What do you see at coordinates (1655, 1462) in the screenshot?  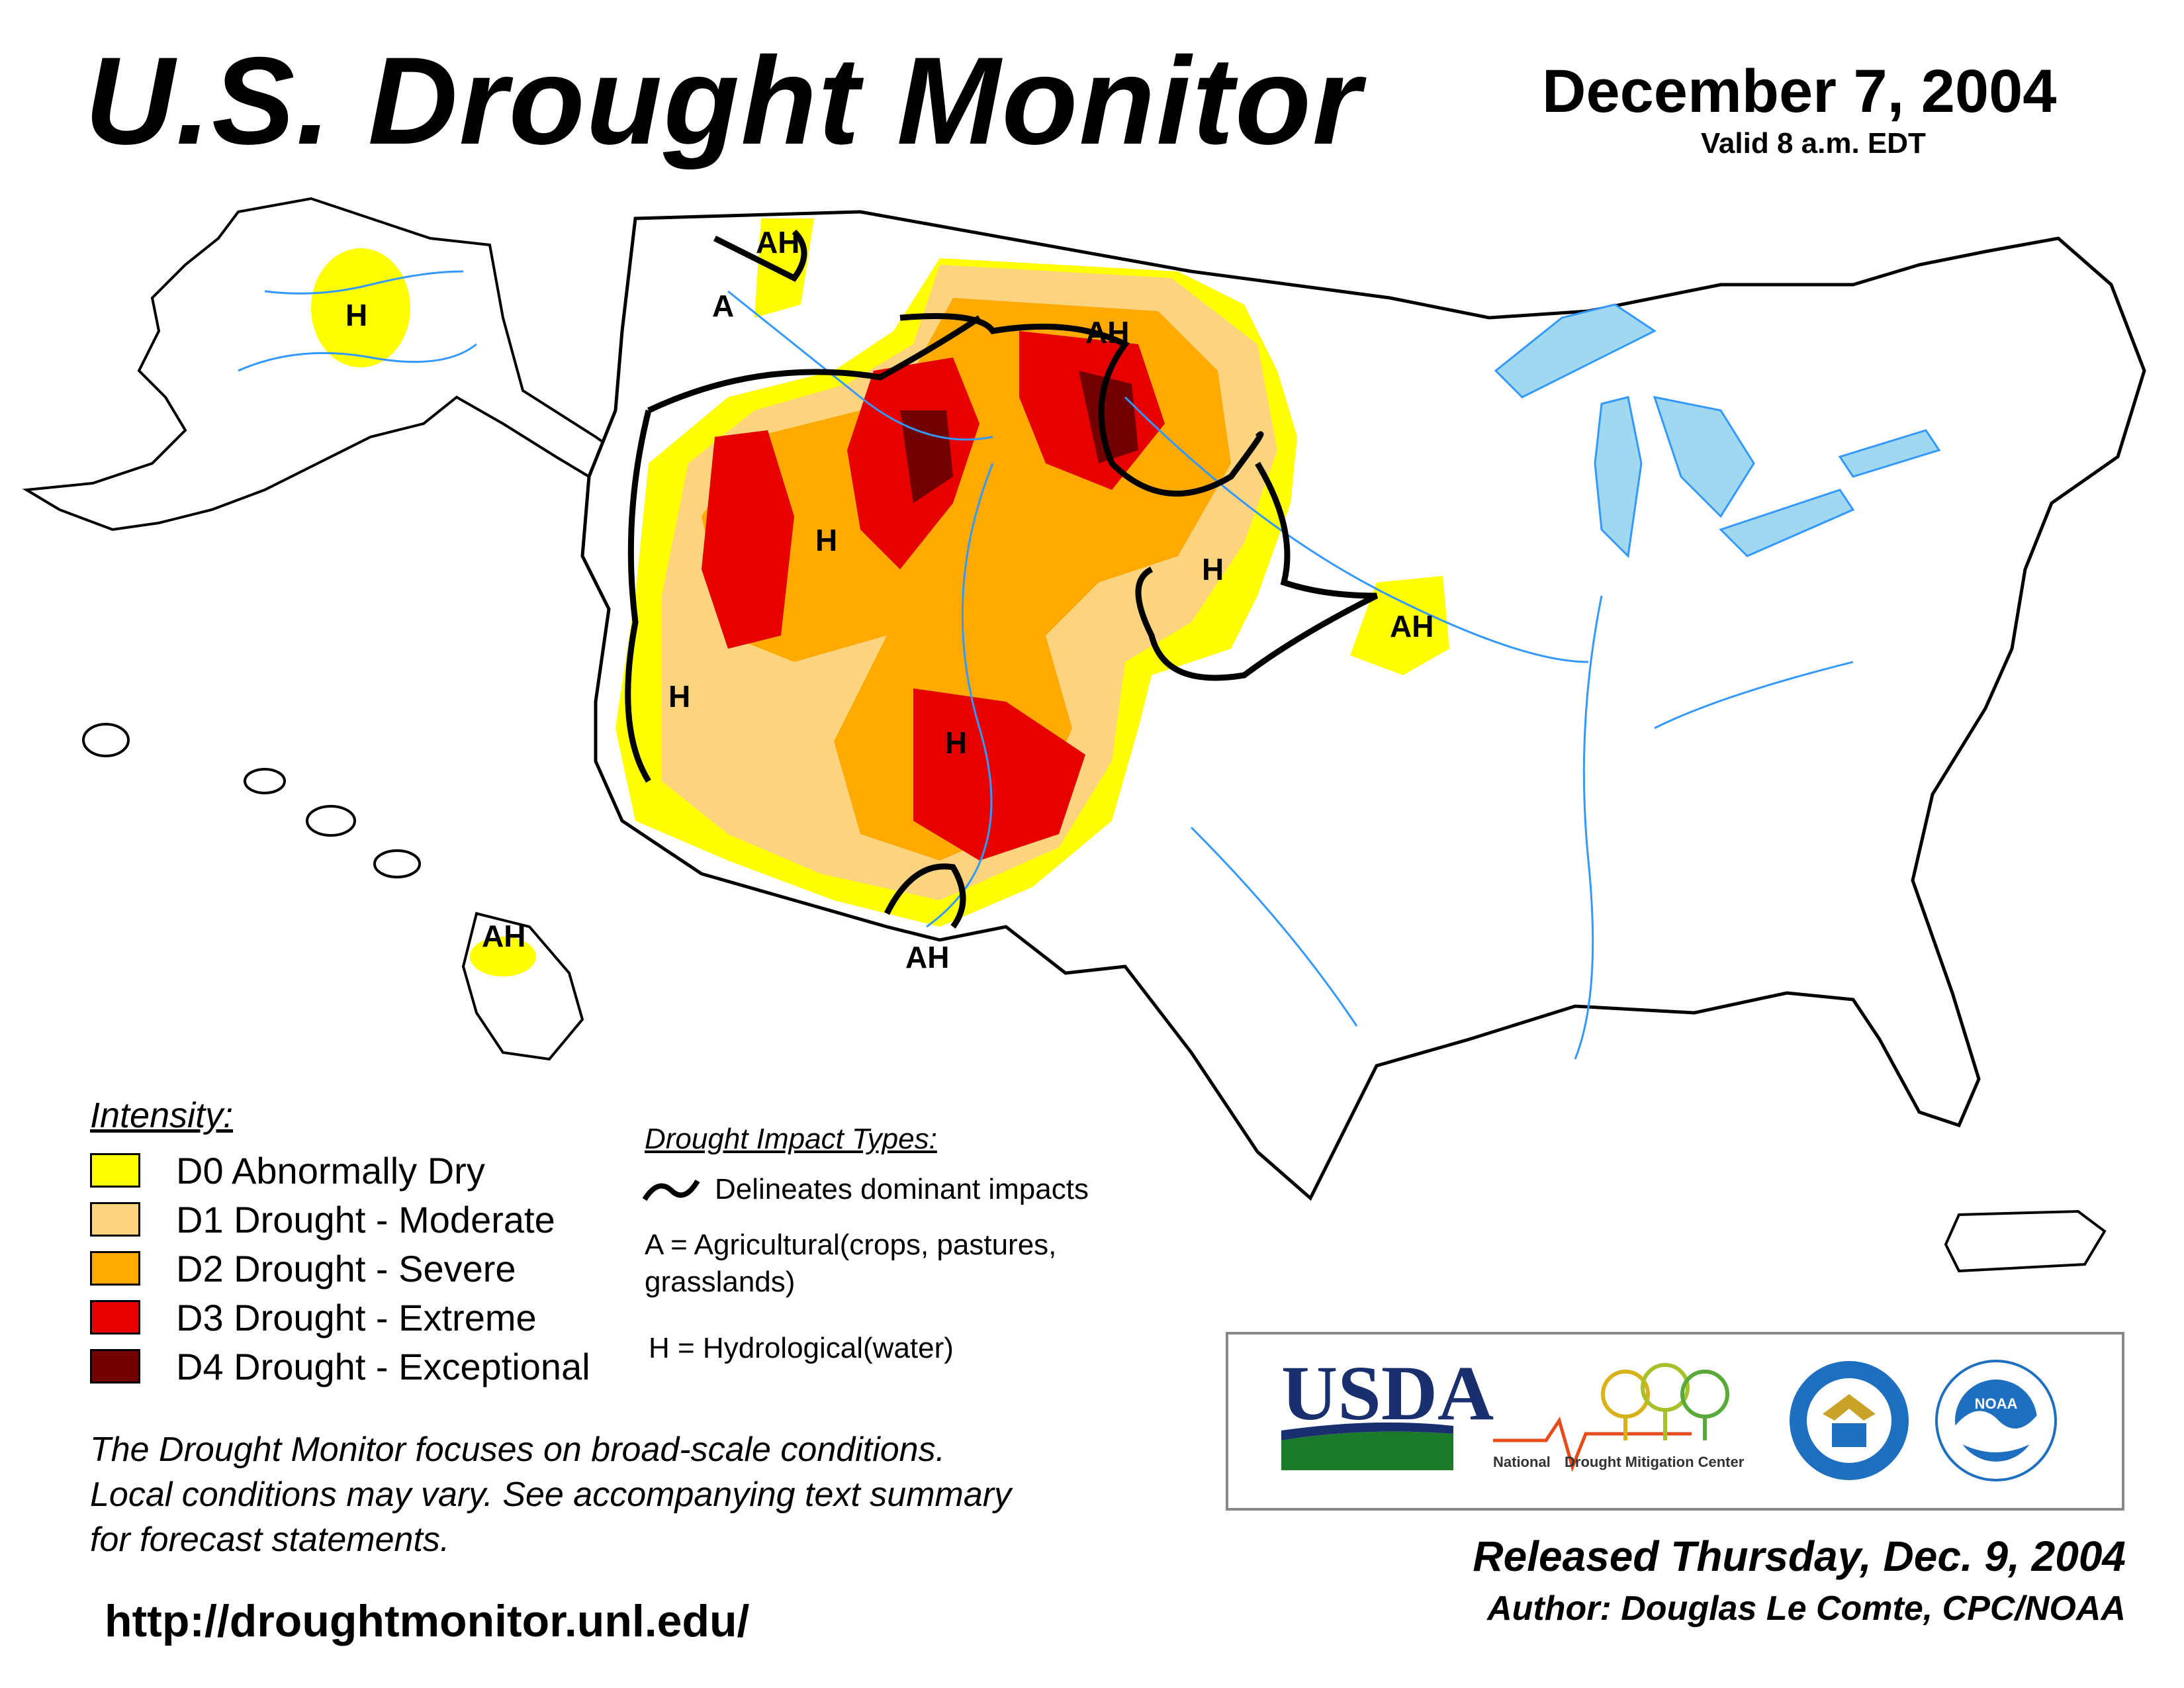 I see `ndmc-name-text: Drought Mitigation Center` at bounding box center [1655, 1462].